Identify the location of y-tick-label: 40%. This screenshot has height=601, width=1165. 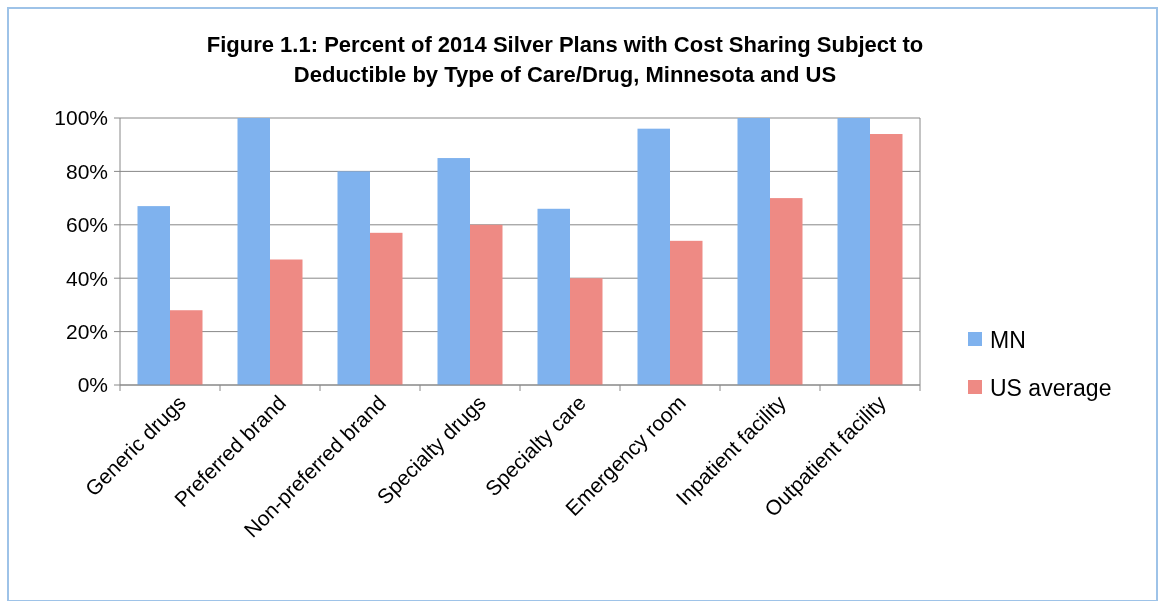
(86, 278).